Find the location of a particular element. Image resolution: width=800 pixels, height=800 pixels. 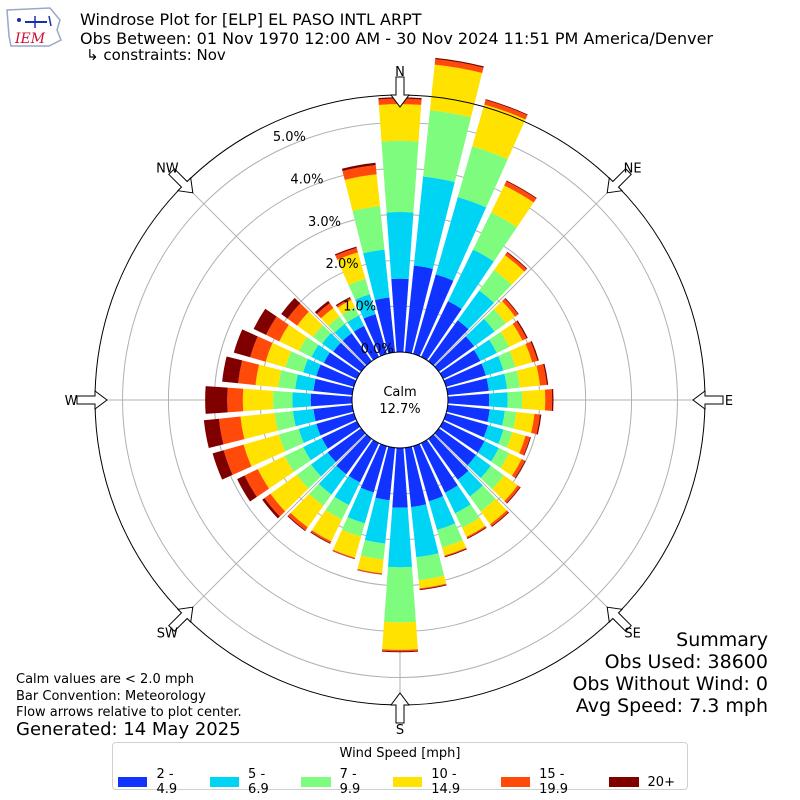

legend-item: 20+ is located at coordinates (641, 782).